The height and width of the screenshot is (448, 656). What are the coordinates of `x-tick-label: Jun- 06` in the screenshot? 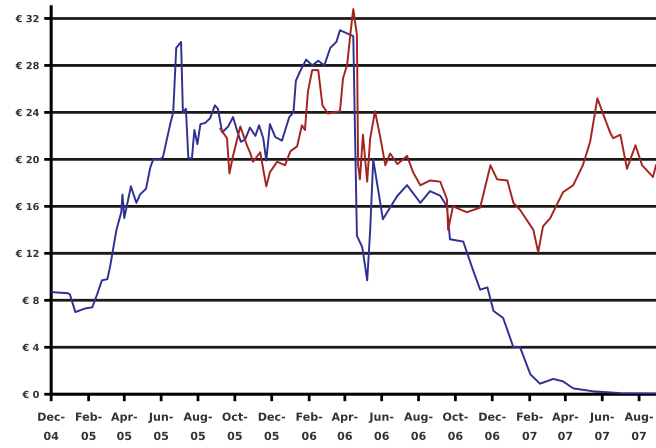 It's located at (381, 426).